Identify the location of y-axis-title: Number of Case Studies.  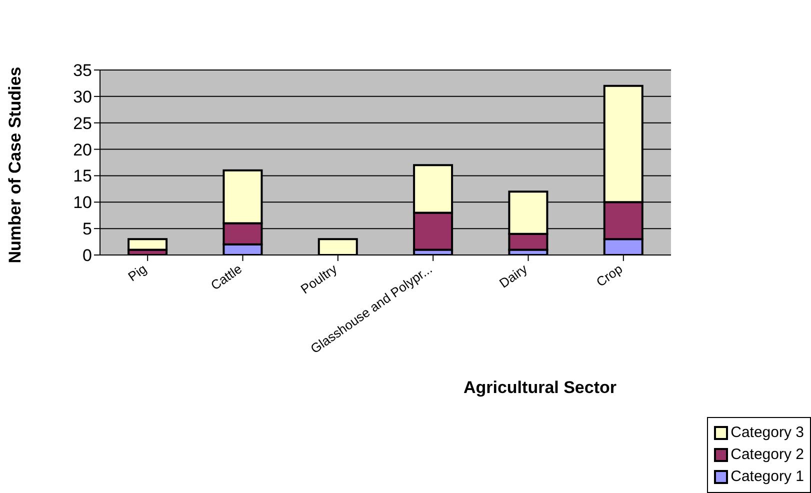
(15, 165).